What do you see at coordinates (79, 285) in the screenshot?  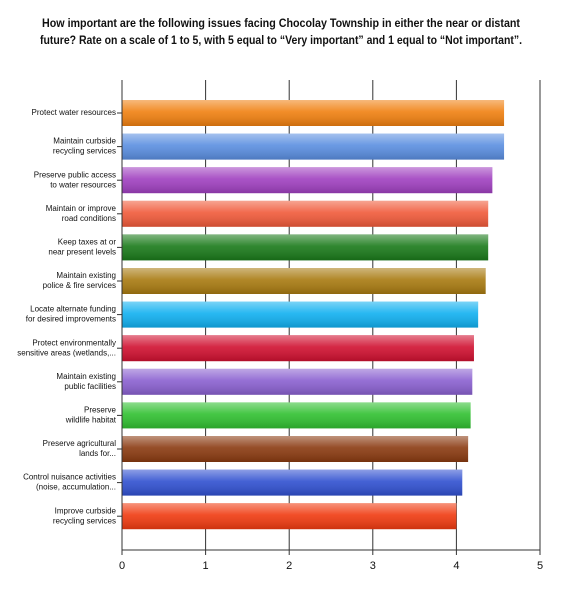 I see `y-tick-label: police & fire services` at bounding box center [79, 285].